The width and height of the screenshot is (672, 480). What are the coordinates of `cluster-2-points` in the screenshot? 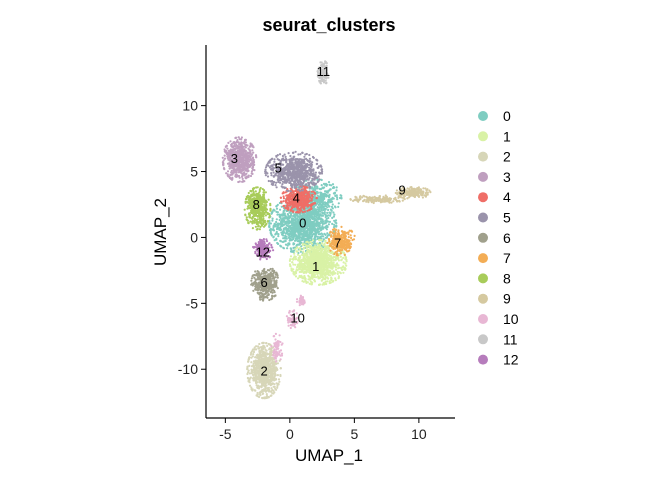 It's located at (264, 370).